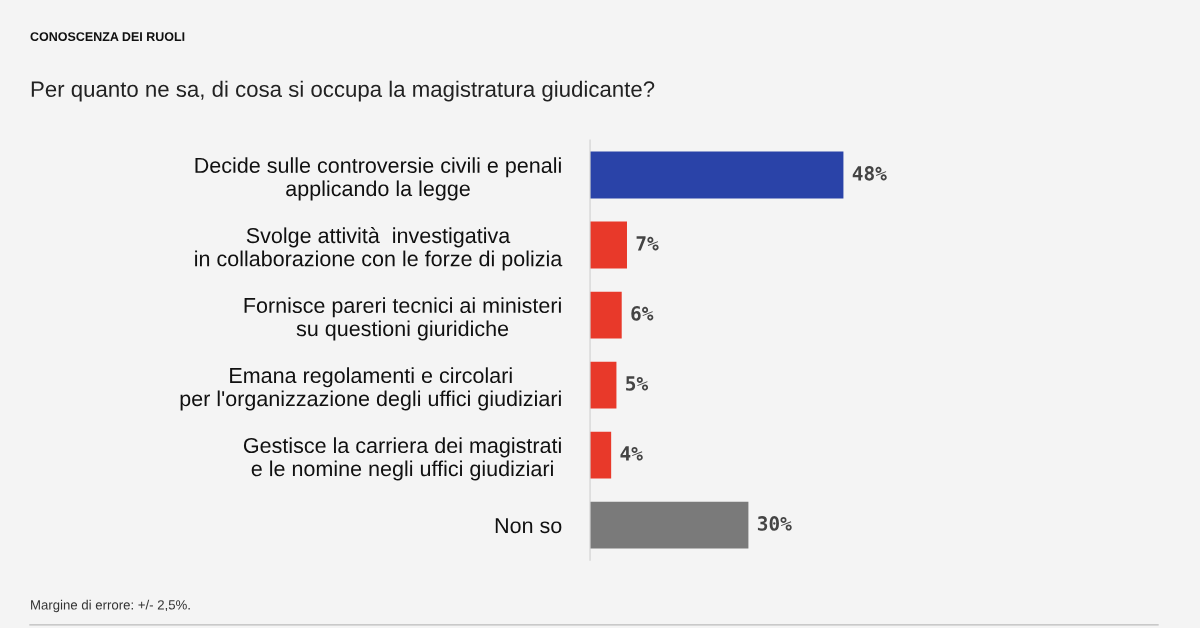 The image size is (1200, 628). I want to click on data-label: 30%, so click(774, 523).